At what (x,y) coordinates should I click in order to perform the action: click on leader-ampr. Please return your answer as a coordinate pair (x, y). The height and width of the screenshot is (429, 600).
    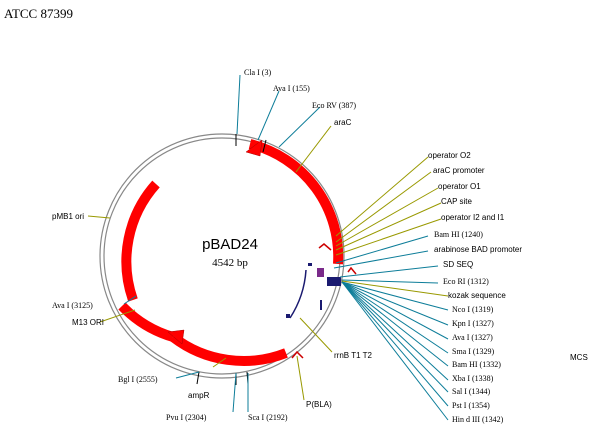
    Looking at the image, I should click on (219, 362).